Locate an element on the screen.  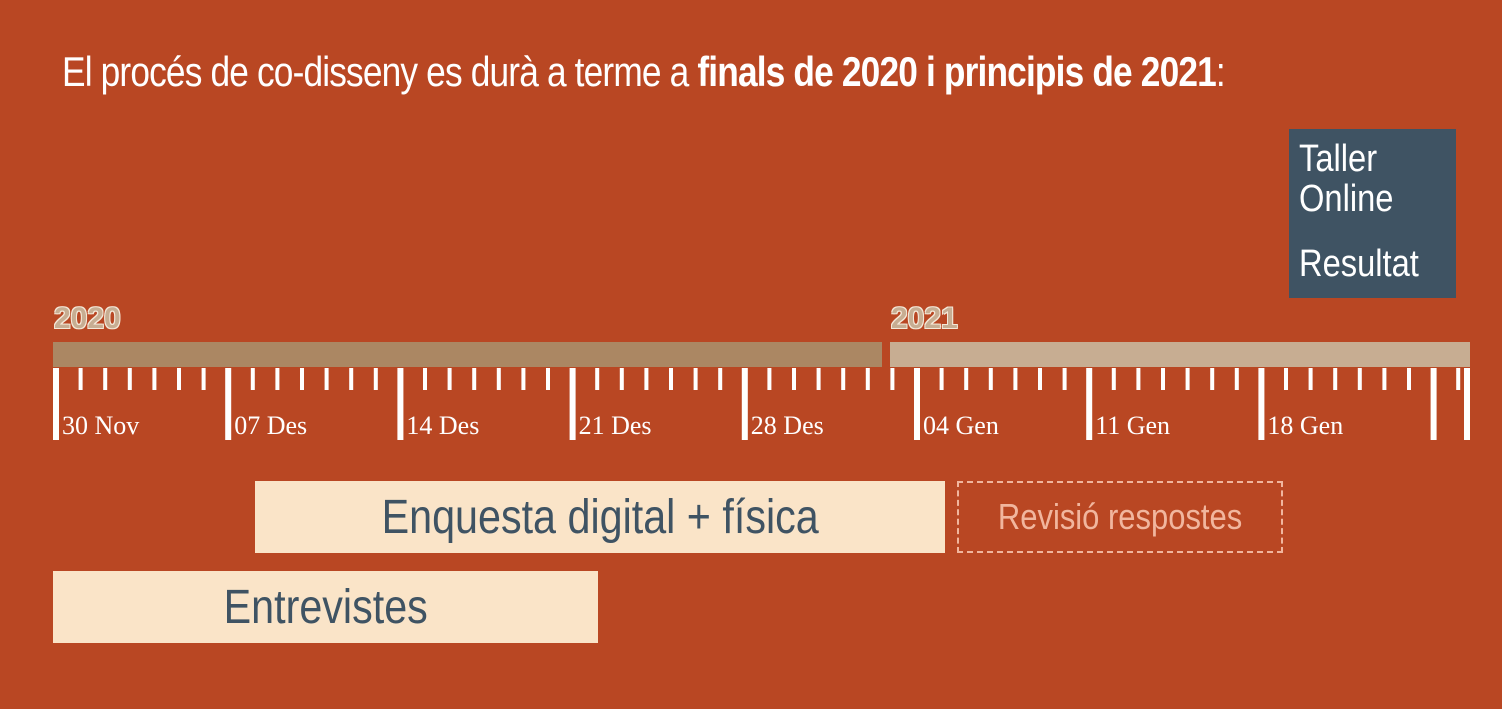
review-task-label: Revisió respostes is located at coordinates (1120, 516).